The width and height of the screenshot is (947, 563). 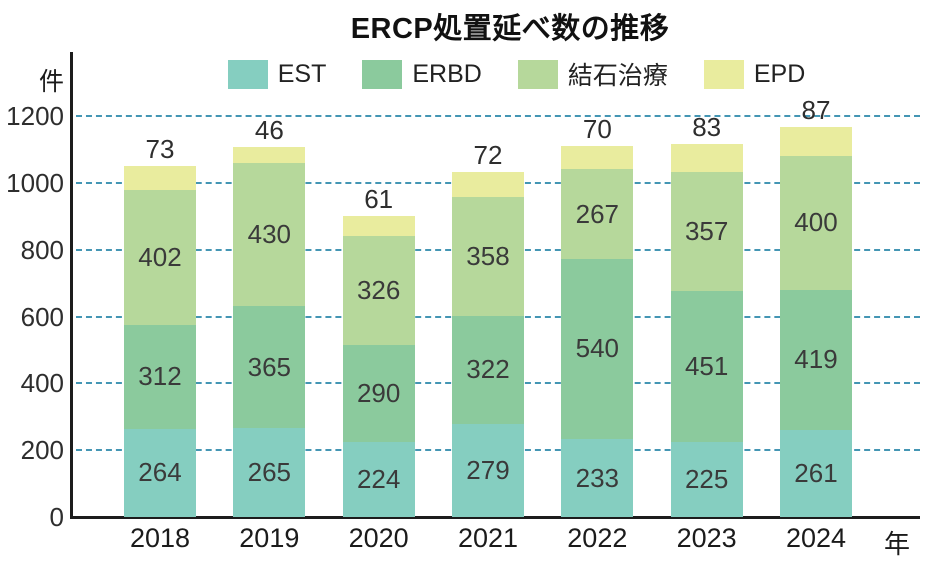 I want to click on x-axis-unit-label: 年, so click(x=896, y=544).